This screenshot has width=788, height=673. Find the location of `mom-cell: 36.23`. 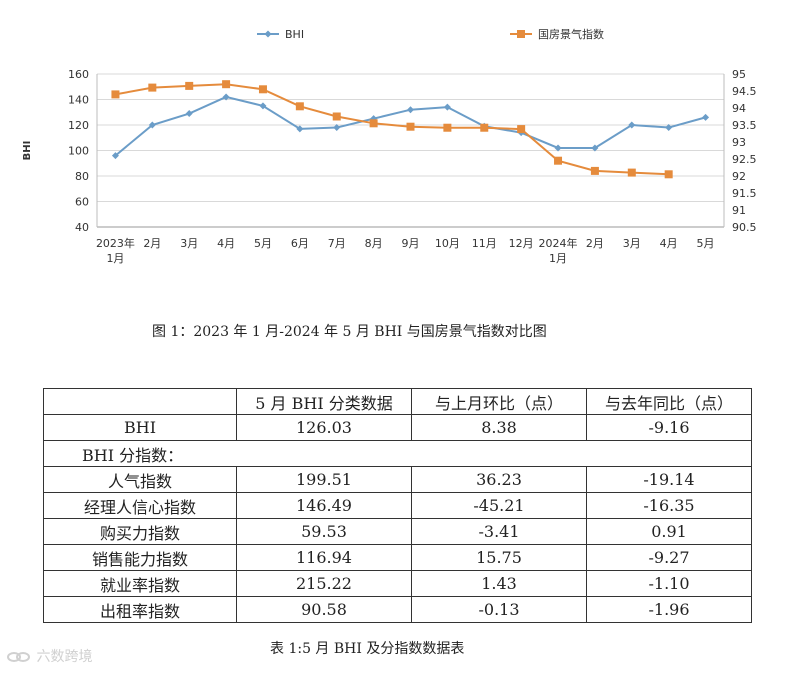

mom-cell: 36.23 is located at coordinates (499, 479).